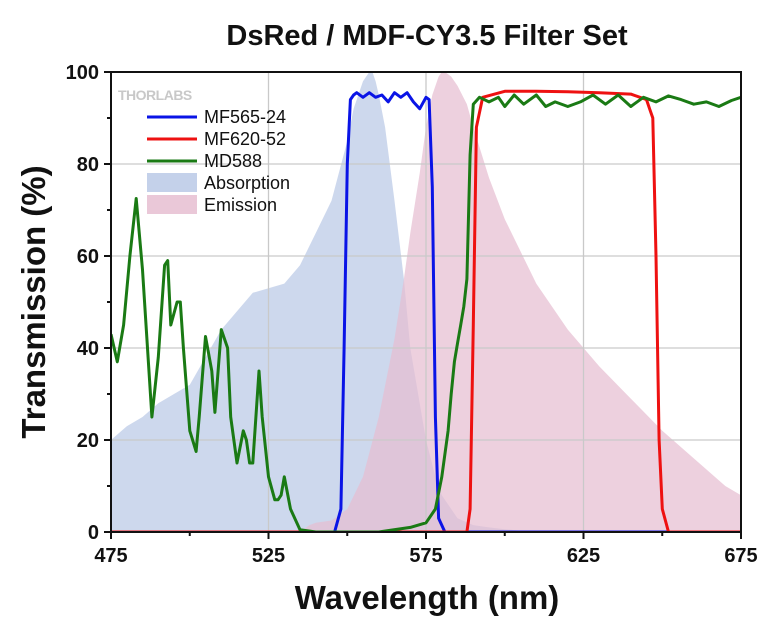 The height and width of the screenshot is (630, 780). I want to click on x-tick-label: 575, so click(425, 556).